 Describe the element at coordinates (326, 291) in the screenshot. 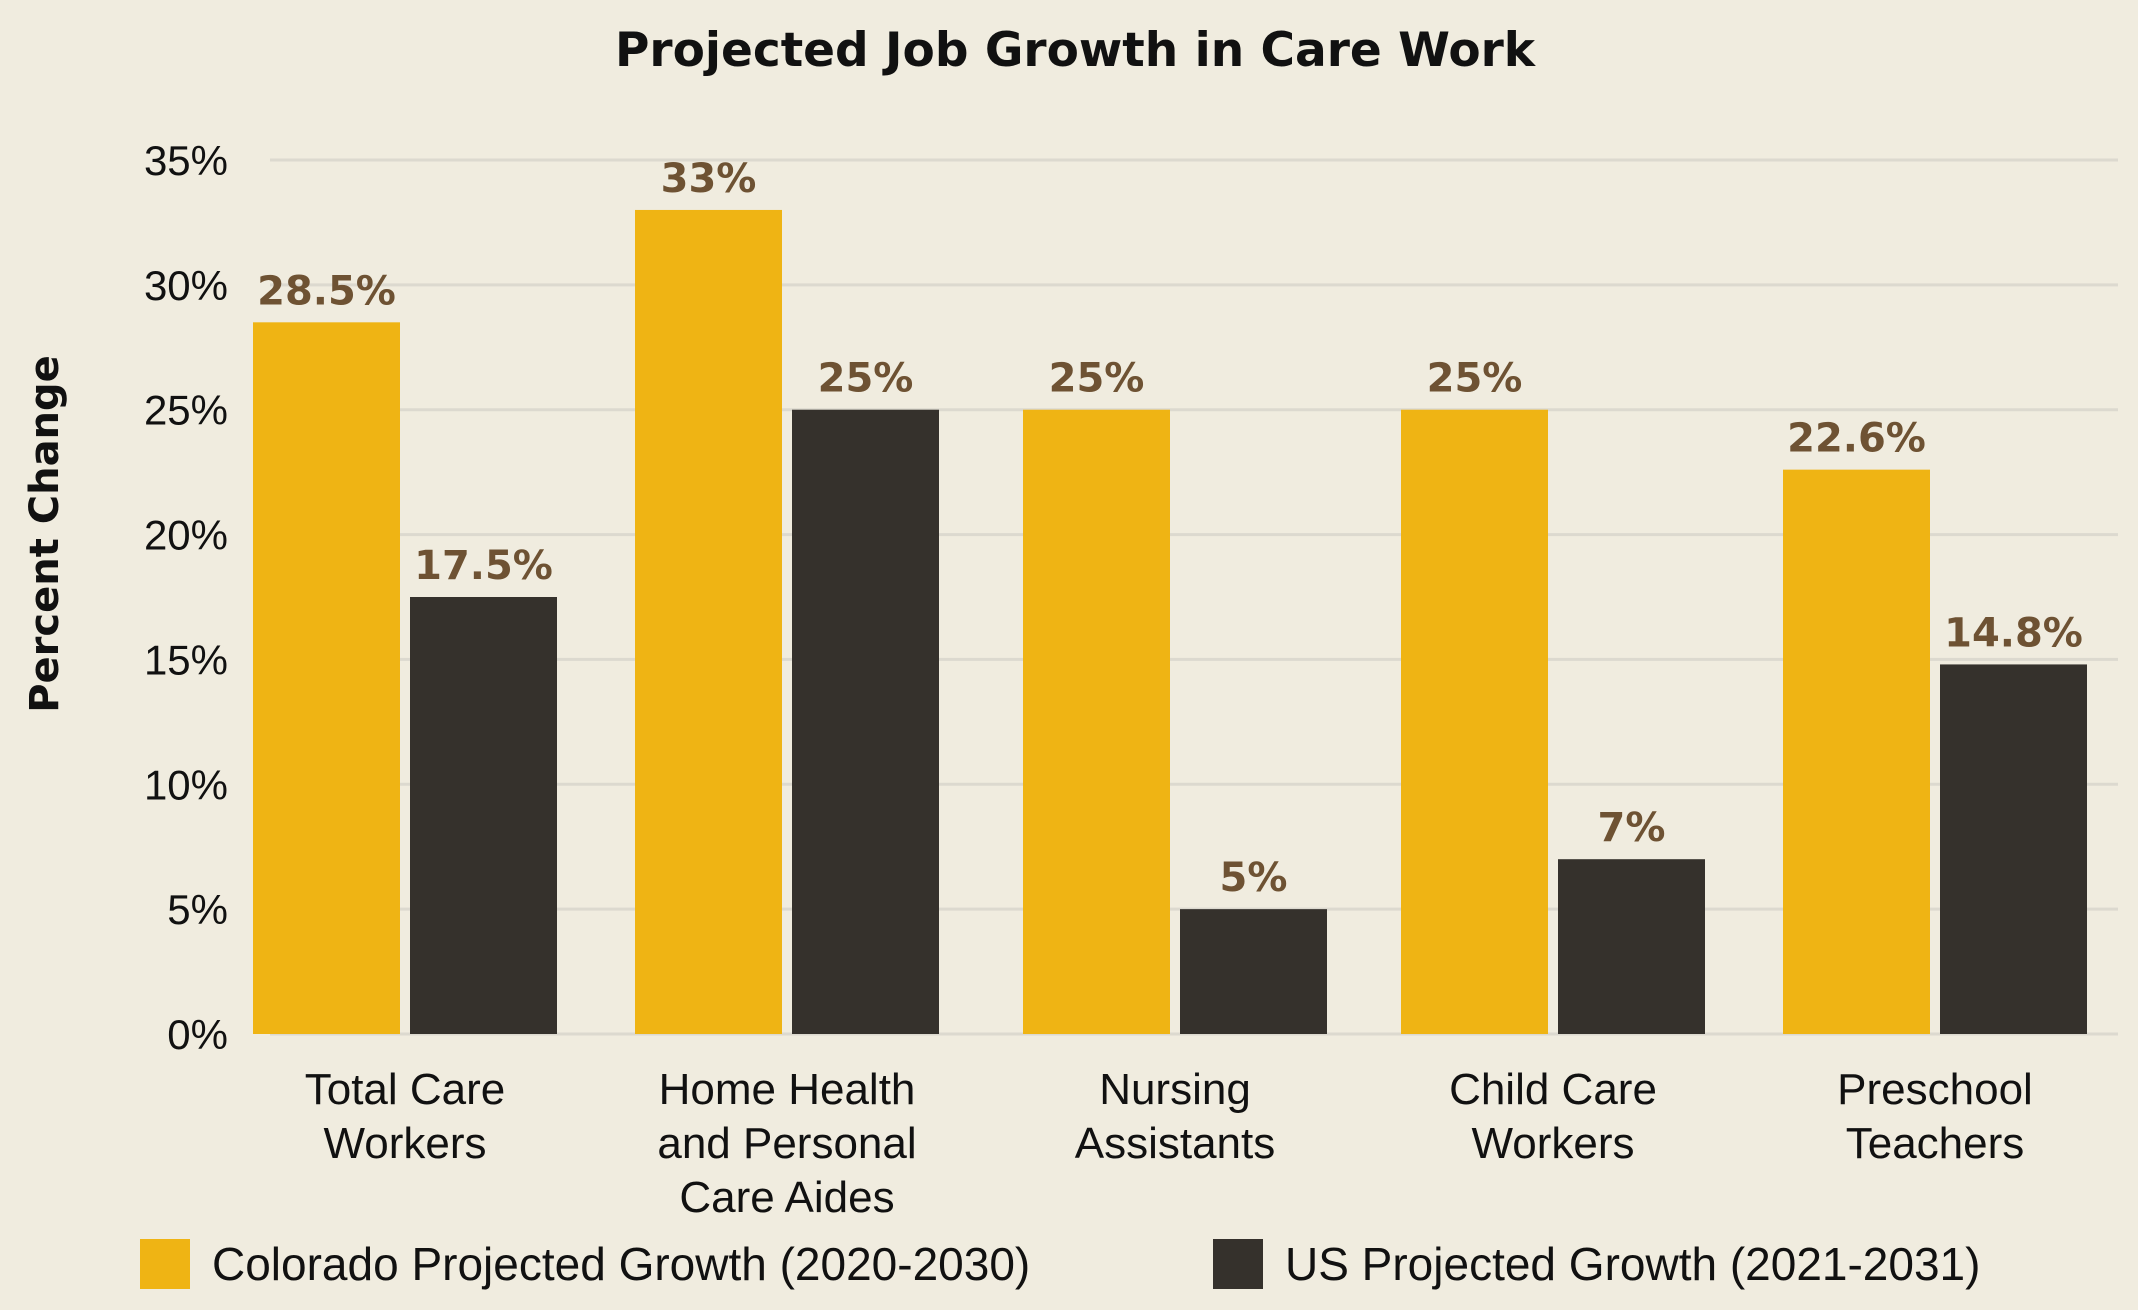

I see `data-label: 28.5%` at that location.